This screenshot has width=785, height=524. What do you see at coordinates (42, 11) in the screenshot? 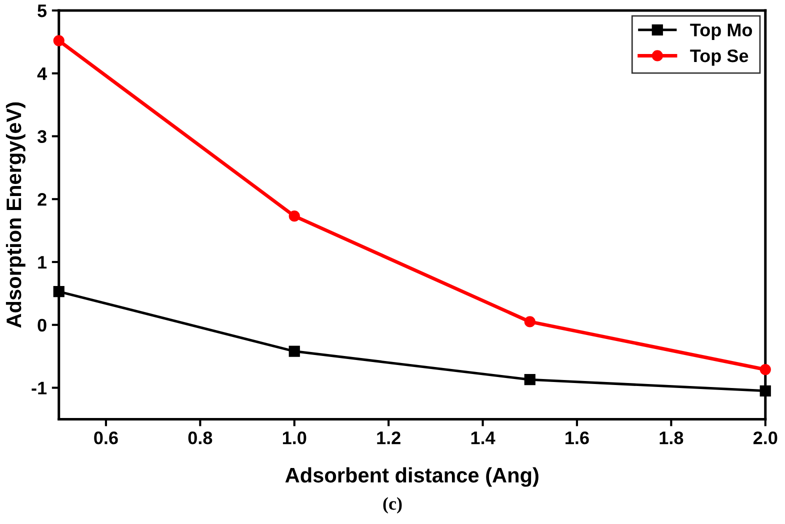
I see `y-tick-label: 5` at bounding box center [42, 11].